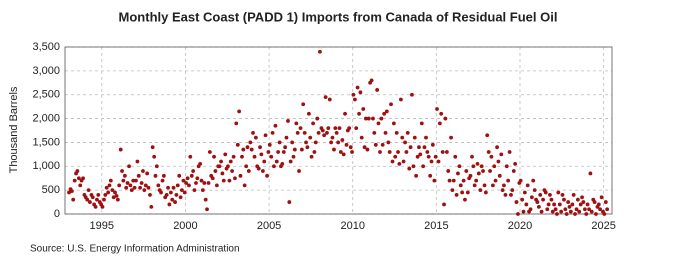 This screenshot has height=275, width=675. I want to click on x-tick-label: 2015, so click(436, 226).